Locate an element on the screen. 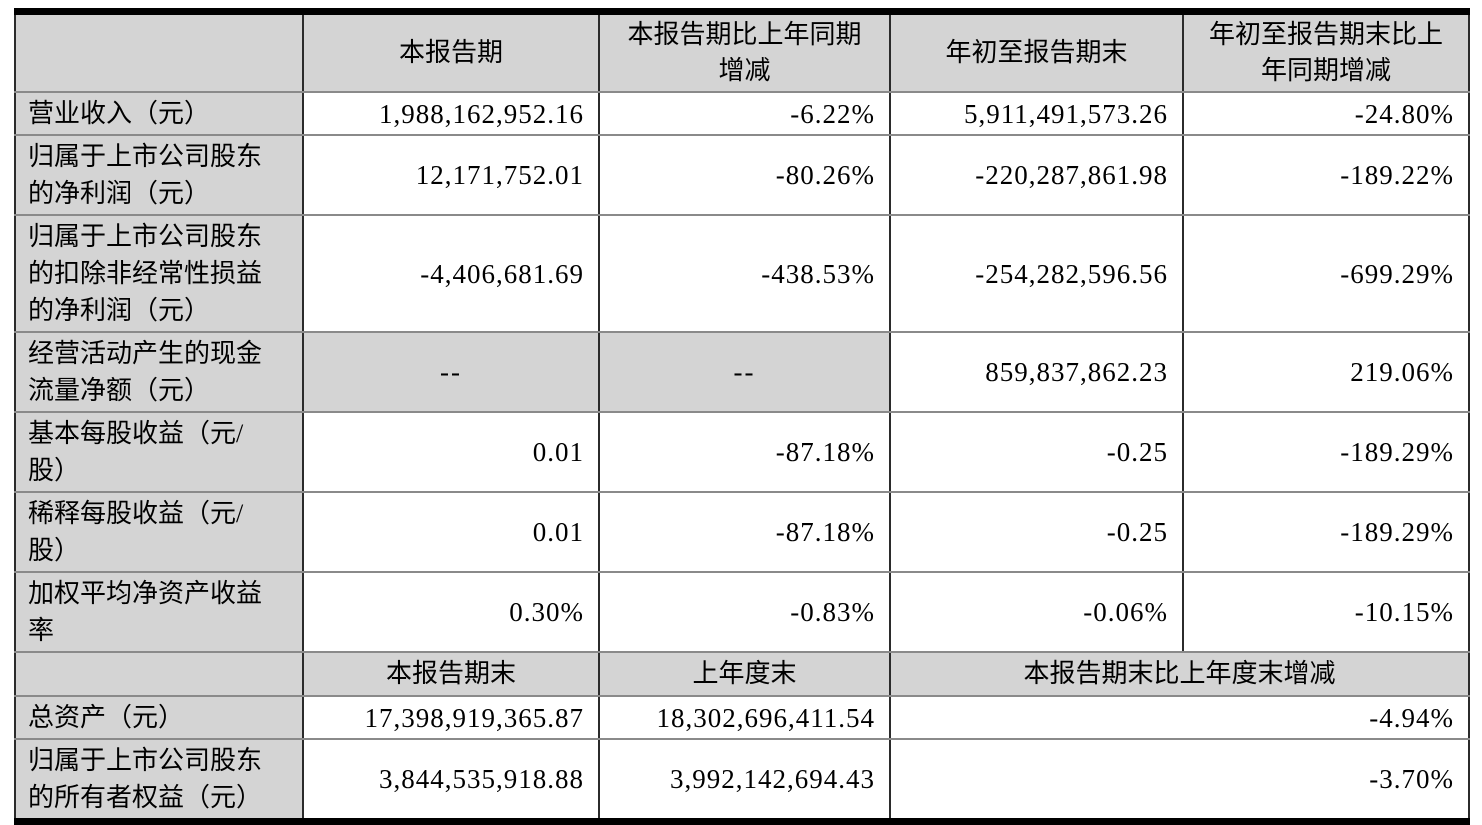 The height and width of the screenshot is (825, 1482). corner-cell is located at coordinates (159, 51).